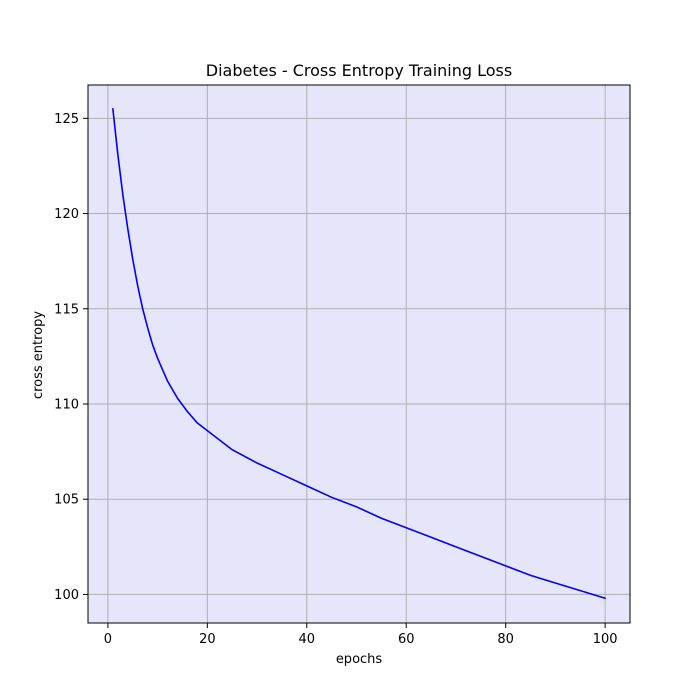 Image resolution: width=700 pixels, height=700 pixels. Describe the element at coordinates (361, 635) in the screenshot. I see `x-axis: 0 20 40 60 80 100` at that location.